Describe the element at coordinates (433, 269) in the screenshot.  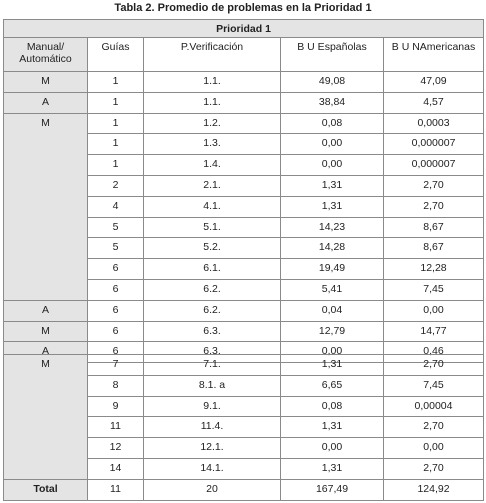
I see `cell: 12,28` at that location.